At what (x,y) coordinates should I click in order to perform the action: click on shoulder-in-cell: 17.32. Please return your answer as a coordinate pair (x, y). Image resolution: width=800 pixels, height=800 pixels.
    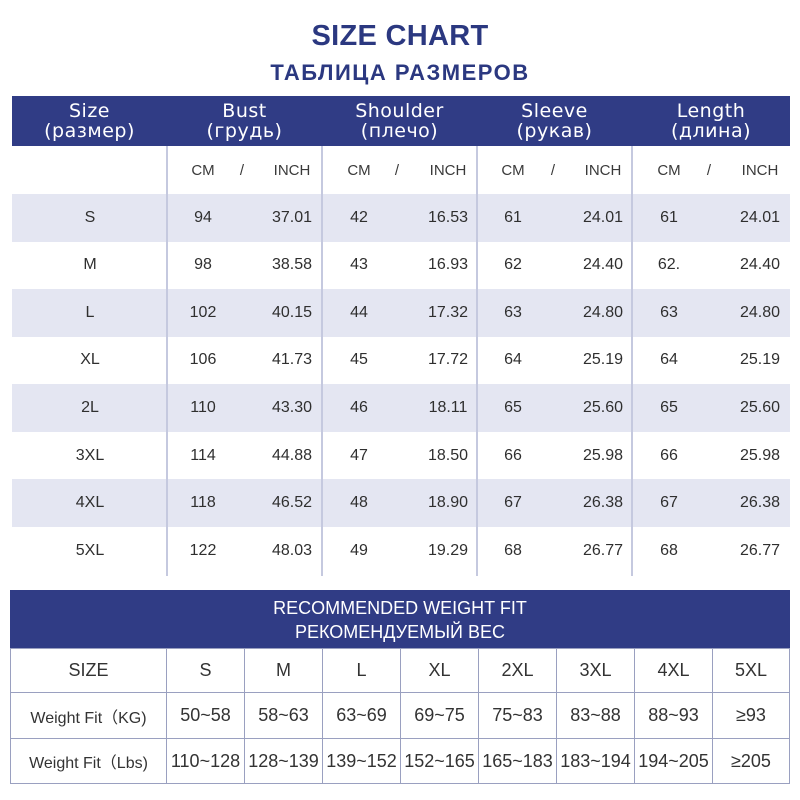
    Looking at the image, I should click on (448, 312).